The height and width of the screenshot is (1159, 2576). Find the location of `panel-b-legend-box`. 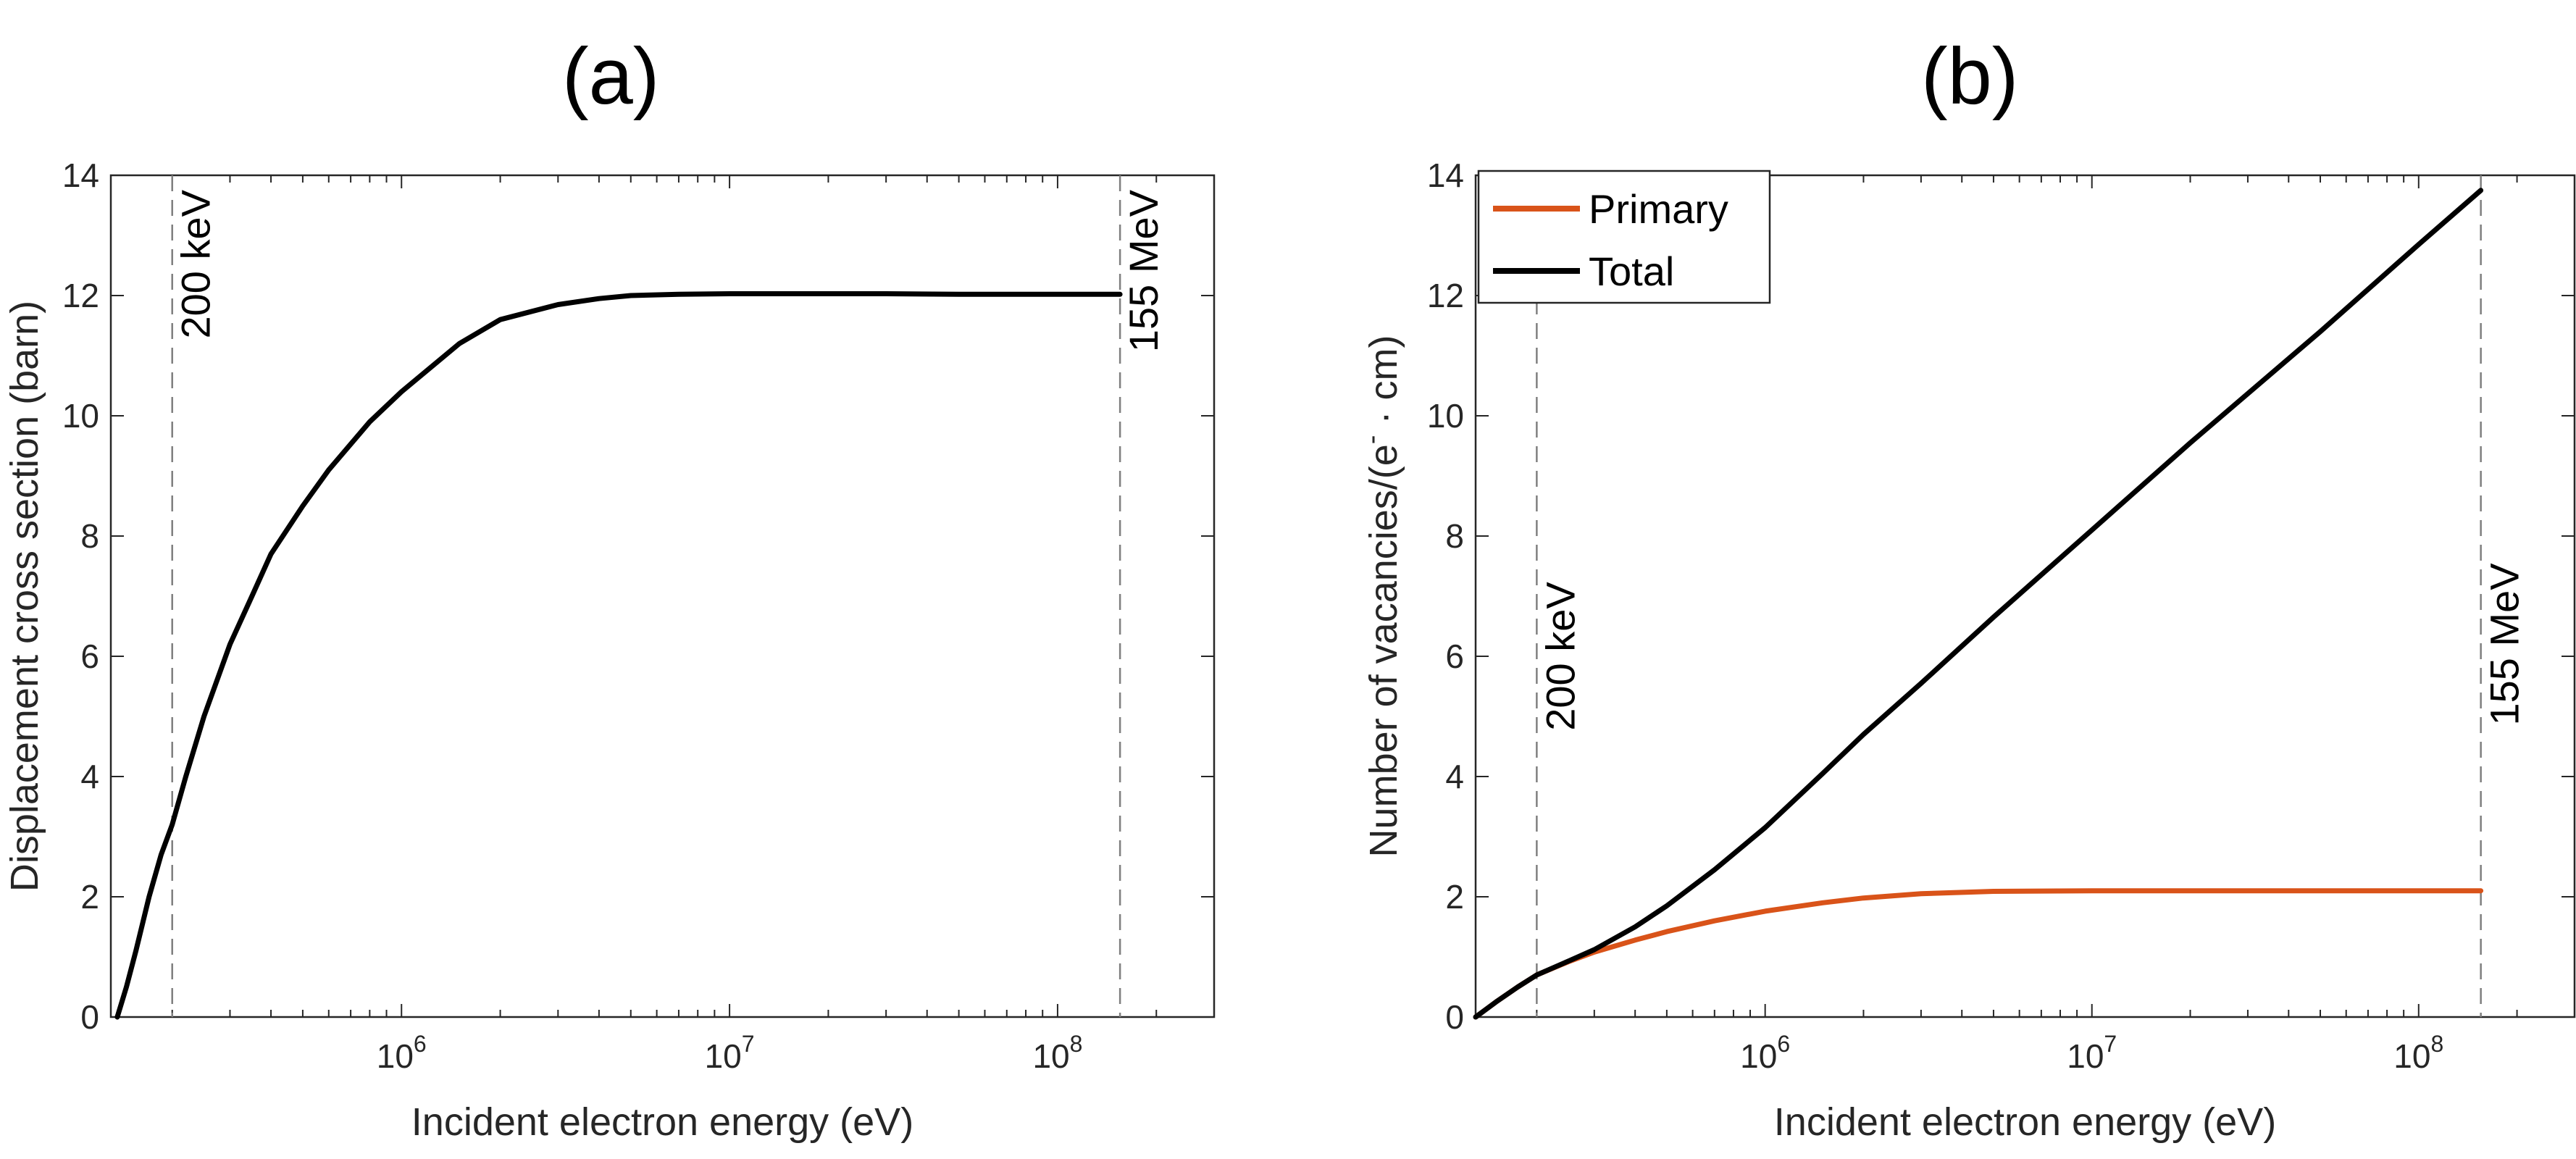

panel-b-legend-box is located at coordinates (1624, 237).